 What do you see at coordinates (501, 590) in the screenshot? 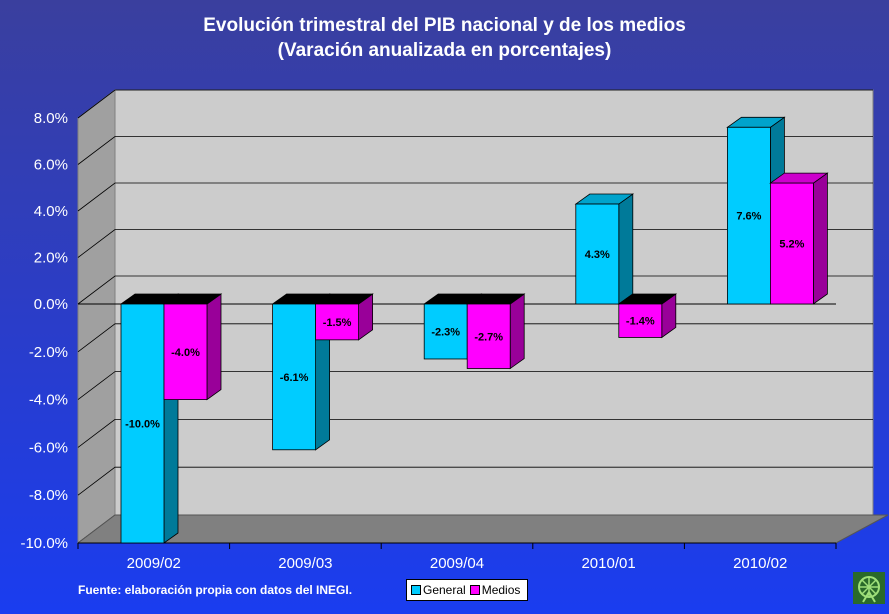
I see `legend-label-medios: Medios` at bounding box center [501, 590].